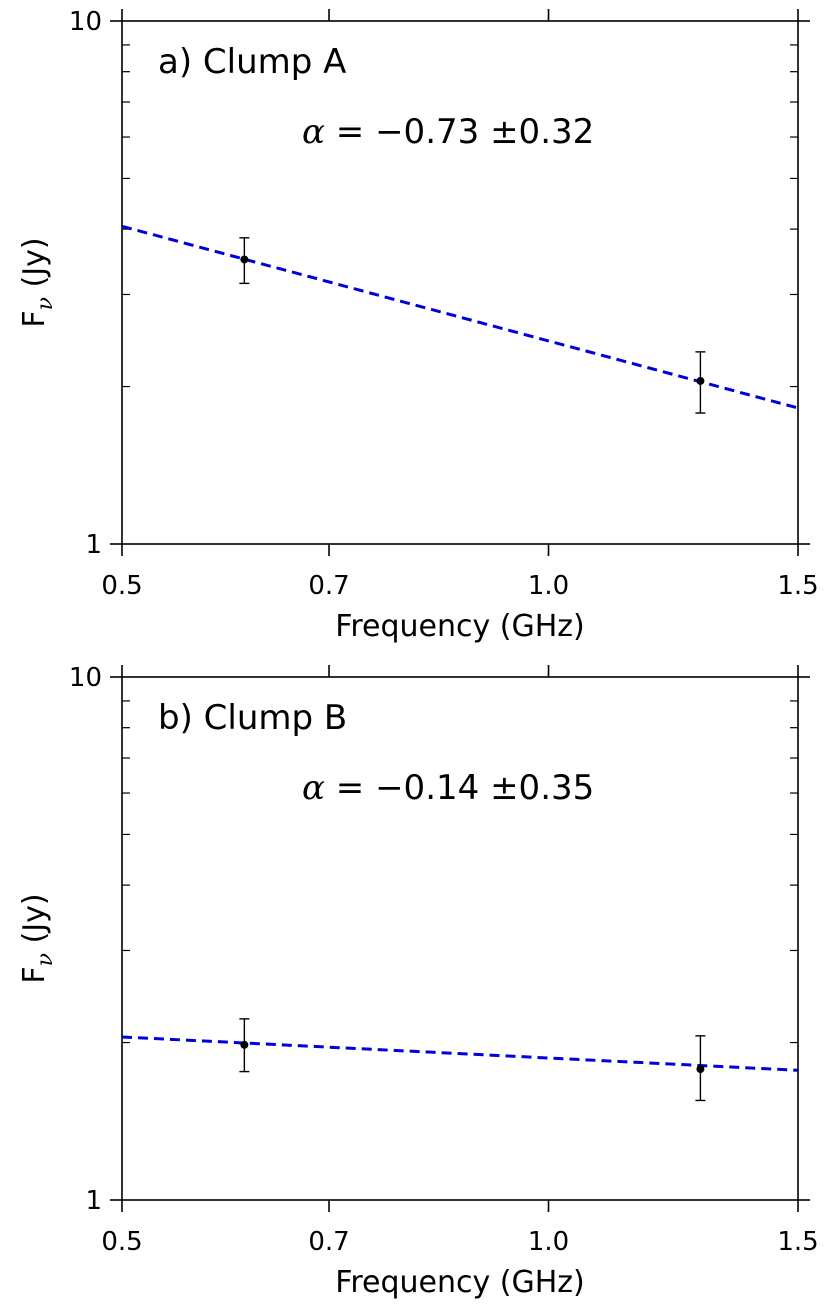 The image size is (830, 1311). What do you see at coordinates (459, 132) in the screenshot?
I see `alpha-value: = −0.73 ±0.32` at bounding box center [459, 132].